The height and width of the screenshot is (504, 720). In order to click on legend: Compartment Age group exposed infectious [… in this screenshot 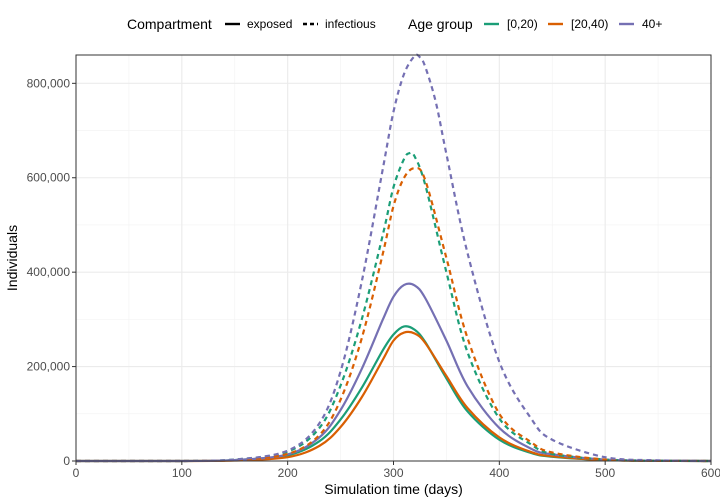, I will do `click(394, 24)`.